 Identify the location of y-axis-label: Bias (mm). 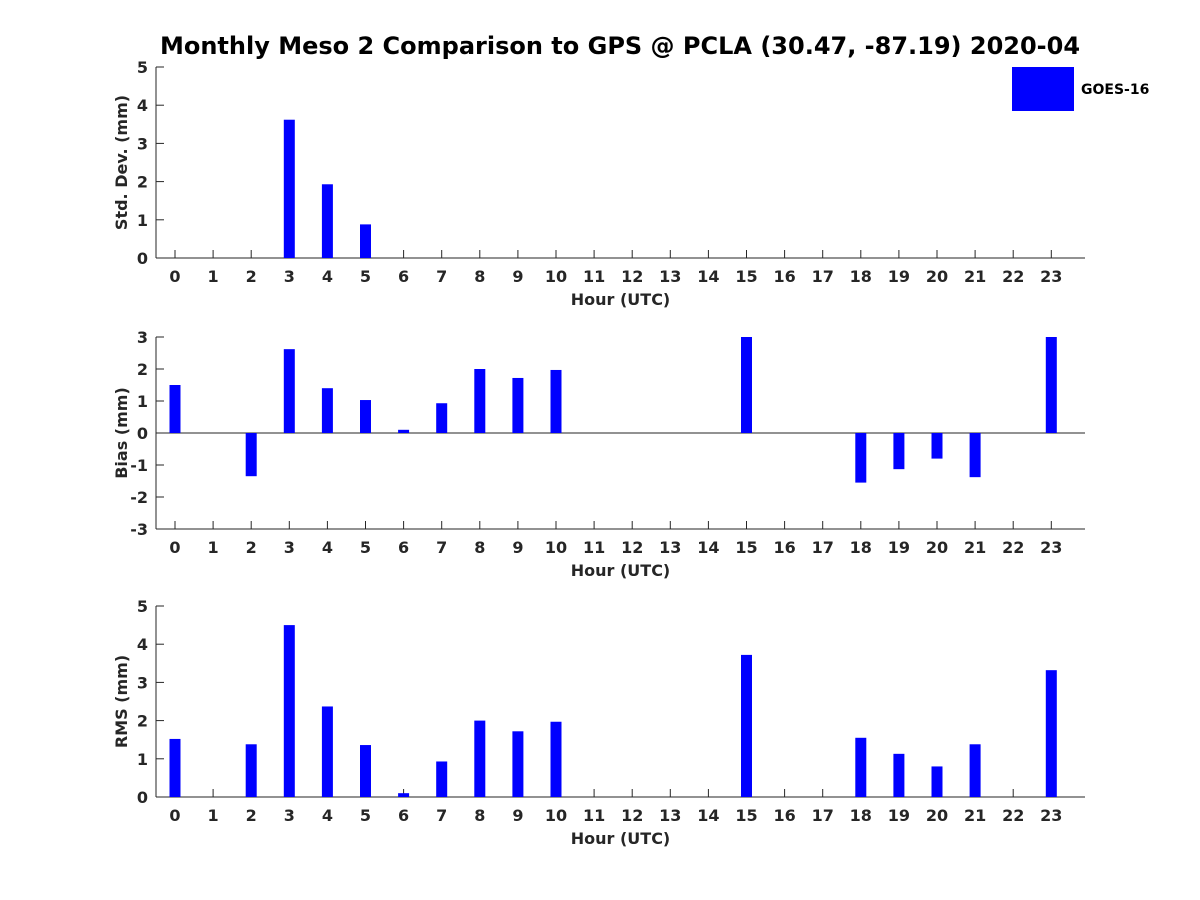
(121, 433).